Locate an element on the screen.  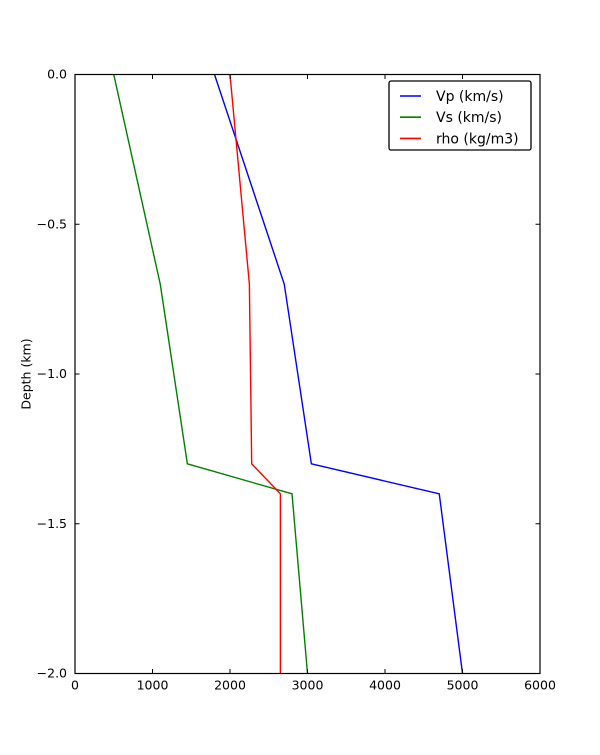
x-tick-label: 5000 is located at coordinates (463, 685).